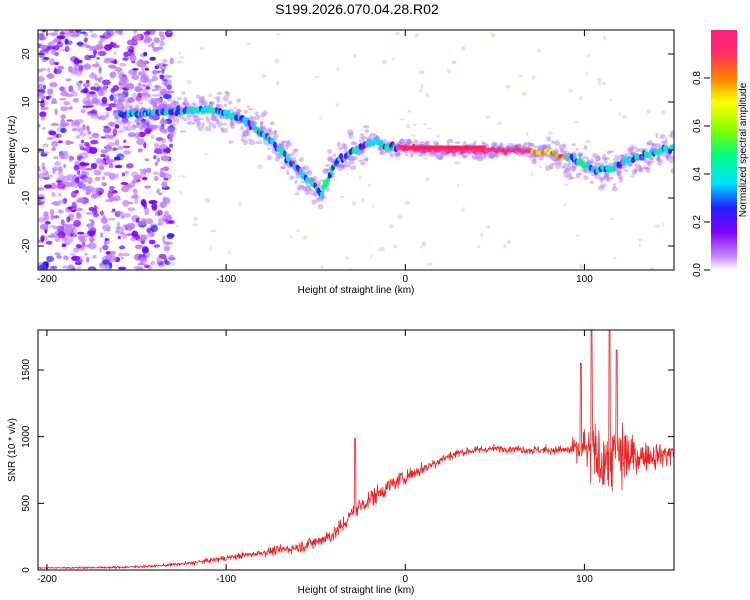  What do you see at coordinates (26, 503) in the screenshot?
I see `y-tick-label: 500` at bounding box center [26, 503].